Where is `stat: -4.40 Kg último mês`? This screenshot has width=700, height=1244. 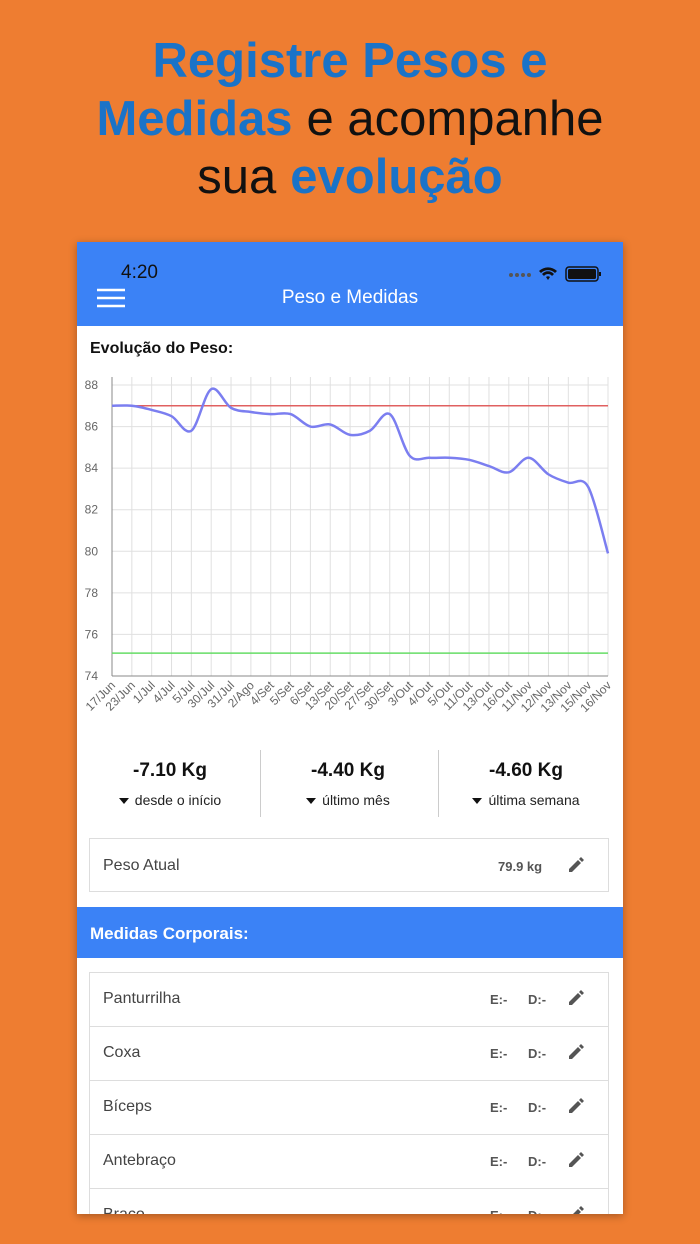 stat: -4.40 Kg último mês is located at coordinates (348, 784).